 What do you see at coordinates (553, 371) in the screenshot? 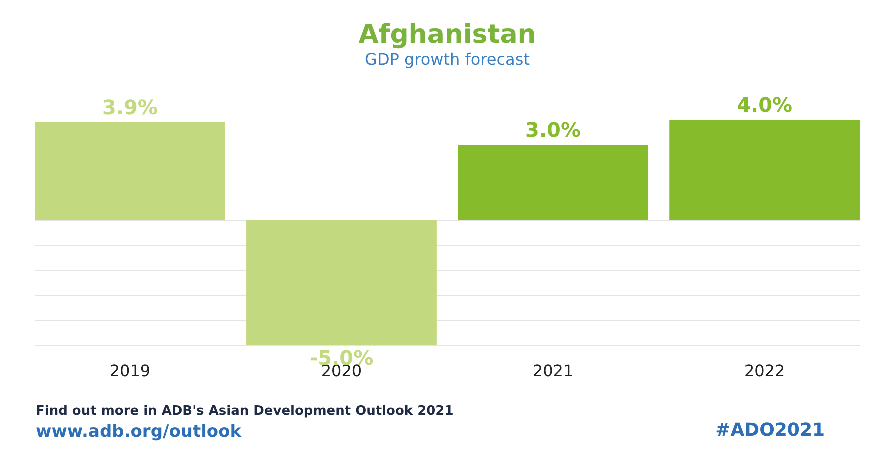
I see `x-tick-label: 2021` at bounding box center [553, 371].